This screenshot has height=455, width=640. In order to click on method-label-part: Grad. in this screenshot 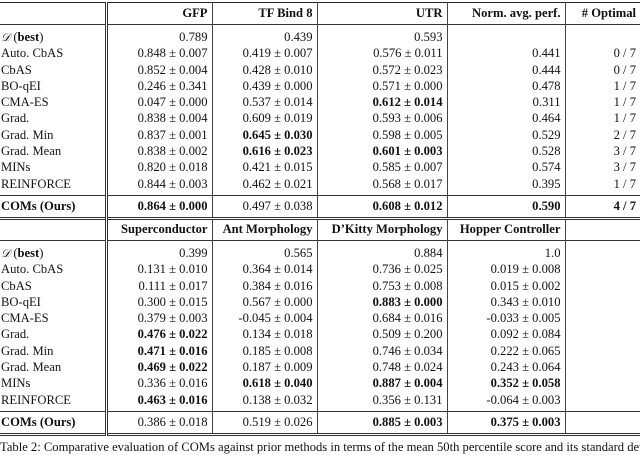, I will do `click(15, 334)`.